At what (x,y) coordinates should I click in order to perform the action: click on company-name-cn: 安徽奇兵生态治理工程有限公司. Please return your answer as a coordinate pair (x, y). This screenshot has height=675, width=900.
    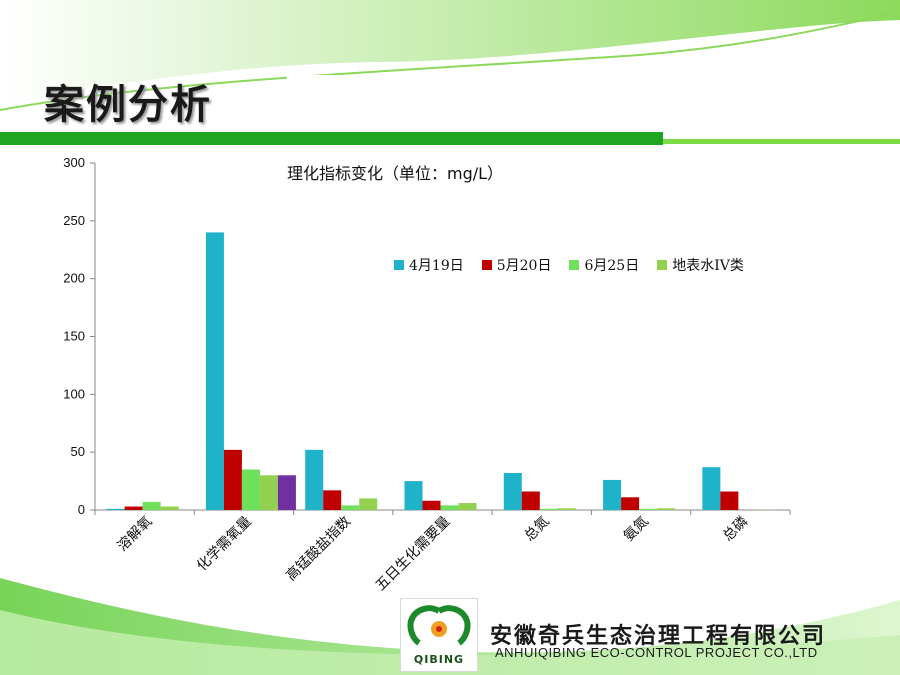
    Looking at the image, I should click on (658, 636).